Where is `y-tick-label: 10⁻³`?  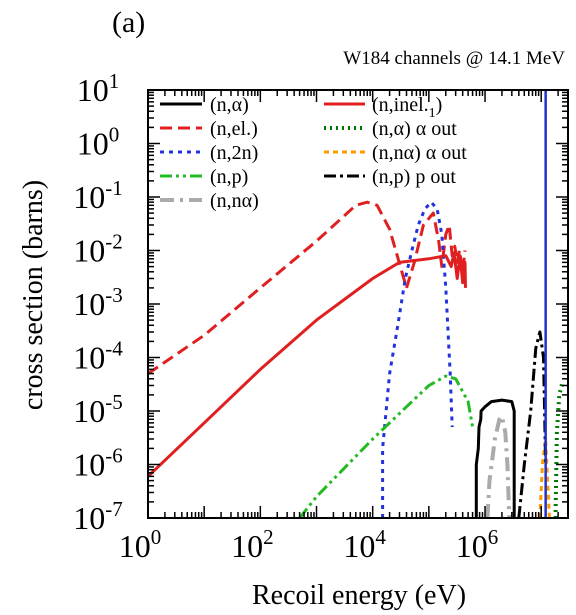 y-tick-label: 10⁻³ is located at coordinates (98, 302).